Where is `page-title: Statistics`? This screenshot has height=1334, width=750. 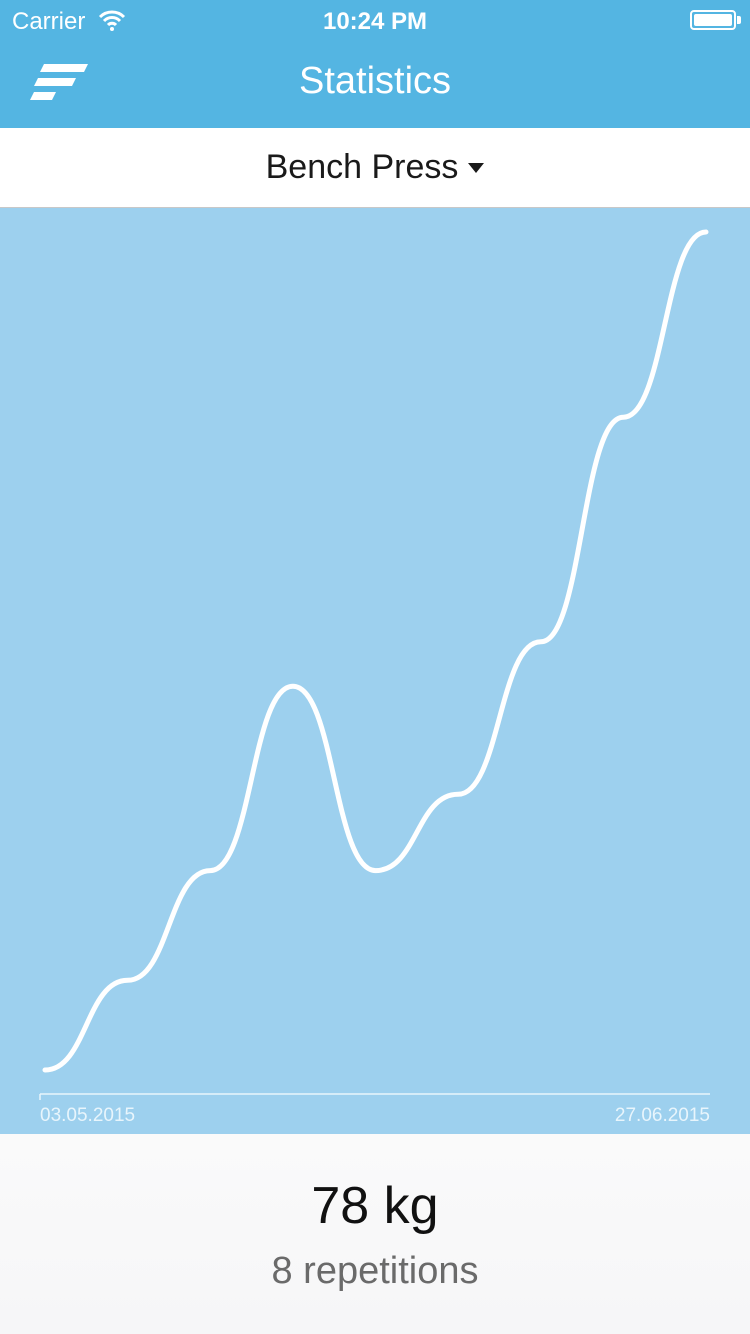 page-title: Statistics is located at coordinates (375, 81).